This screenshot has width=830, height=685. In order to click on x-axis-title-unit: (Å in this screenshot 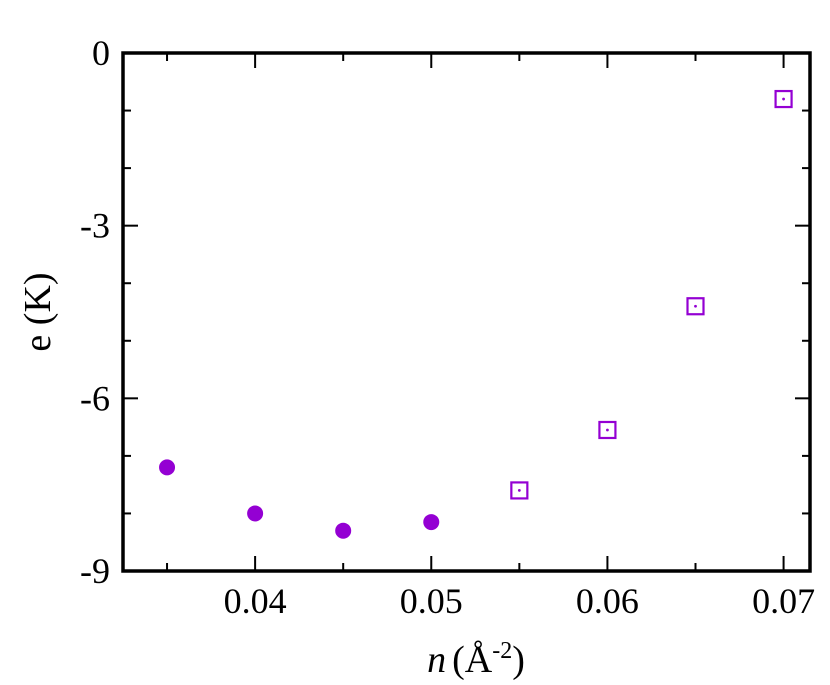, I will do `click(472, 660)`.